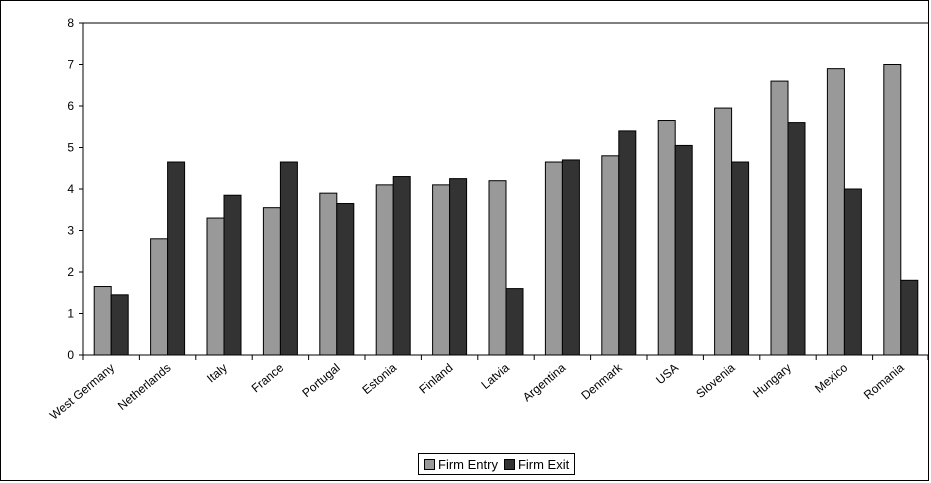 The image size is (931, 483). What do you see at coordinates (70, 355) in the screenshot?
I see `y-tick-label: 0` at bounding box center [70, 355].